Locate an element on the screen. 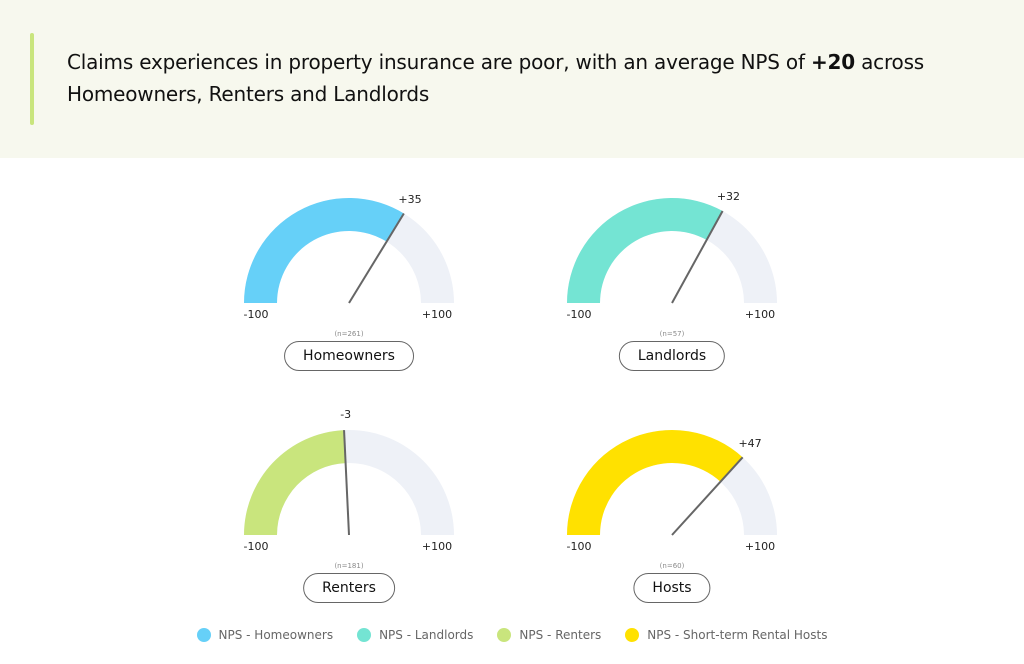 The width and height of the screenshot is (1024, 664). legend-label: NPS - Homeowners is located at coordinates (276, 635).